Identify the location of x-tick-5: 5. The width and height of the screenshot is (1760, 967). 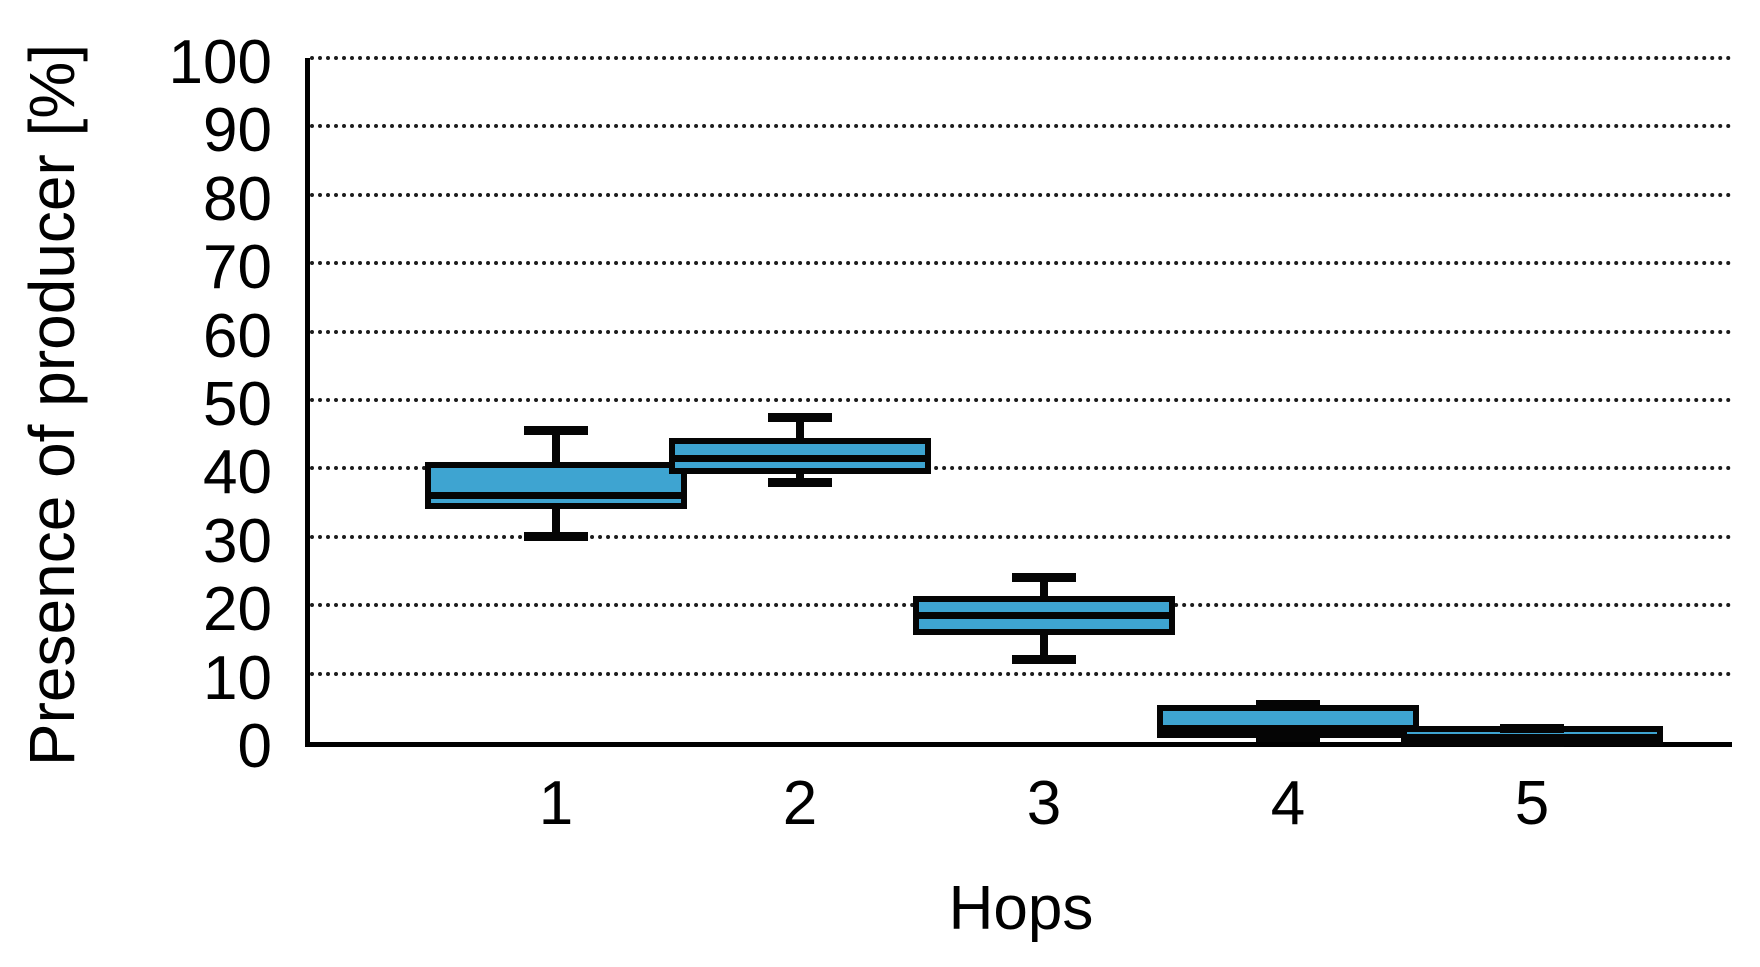
(1532, 803).